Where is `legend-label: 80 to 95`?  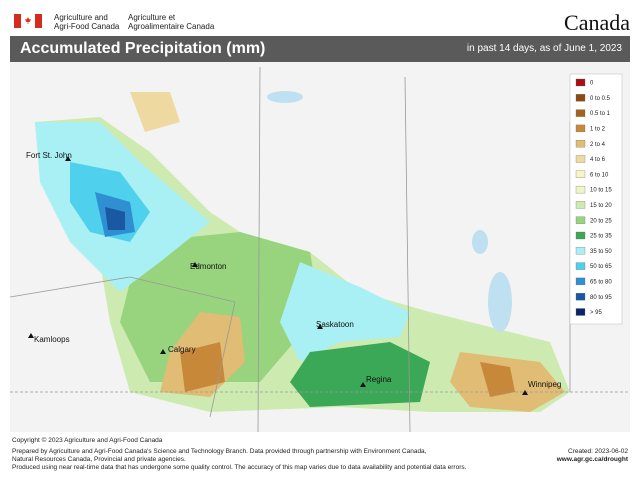 legend-label: 80 to 95 is located at coordinates (601, 298).